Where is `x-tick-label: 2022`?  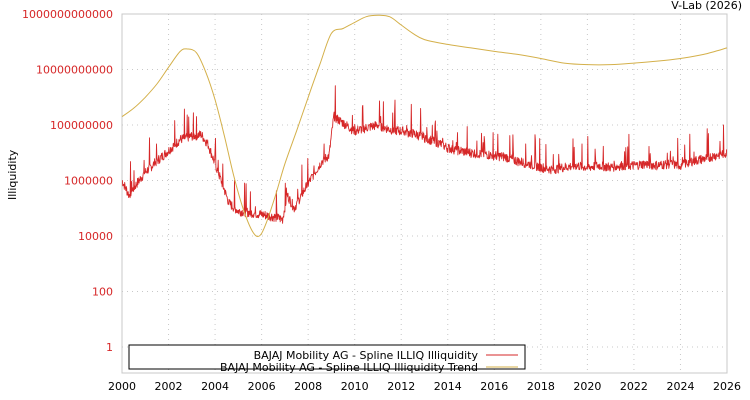 x-tick-label: 2022 is located at coordinates (634, 386).